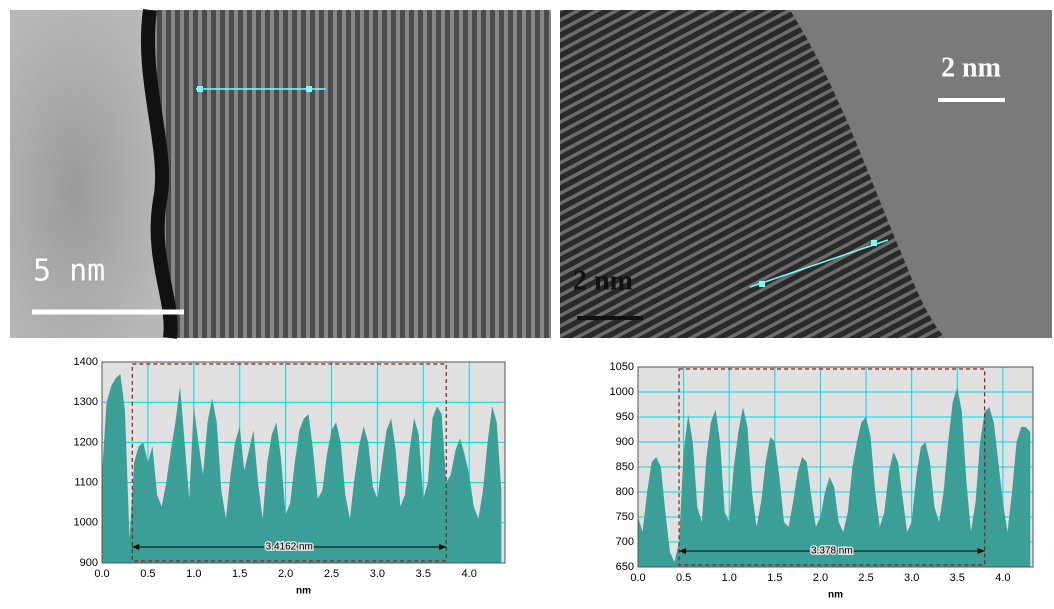 The width and height of the screenshot is (1054, 609). What do you see at coordinates (625, 542) in the screenshot?
I see `y-tick-label: 700` at bounding box center [625, 542].